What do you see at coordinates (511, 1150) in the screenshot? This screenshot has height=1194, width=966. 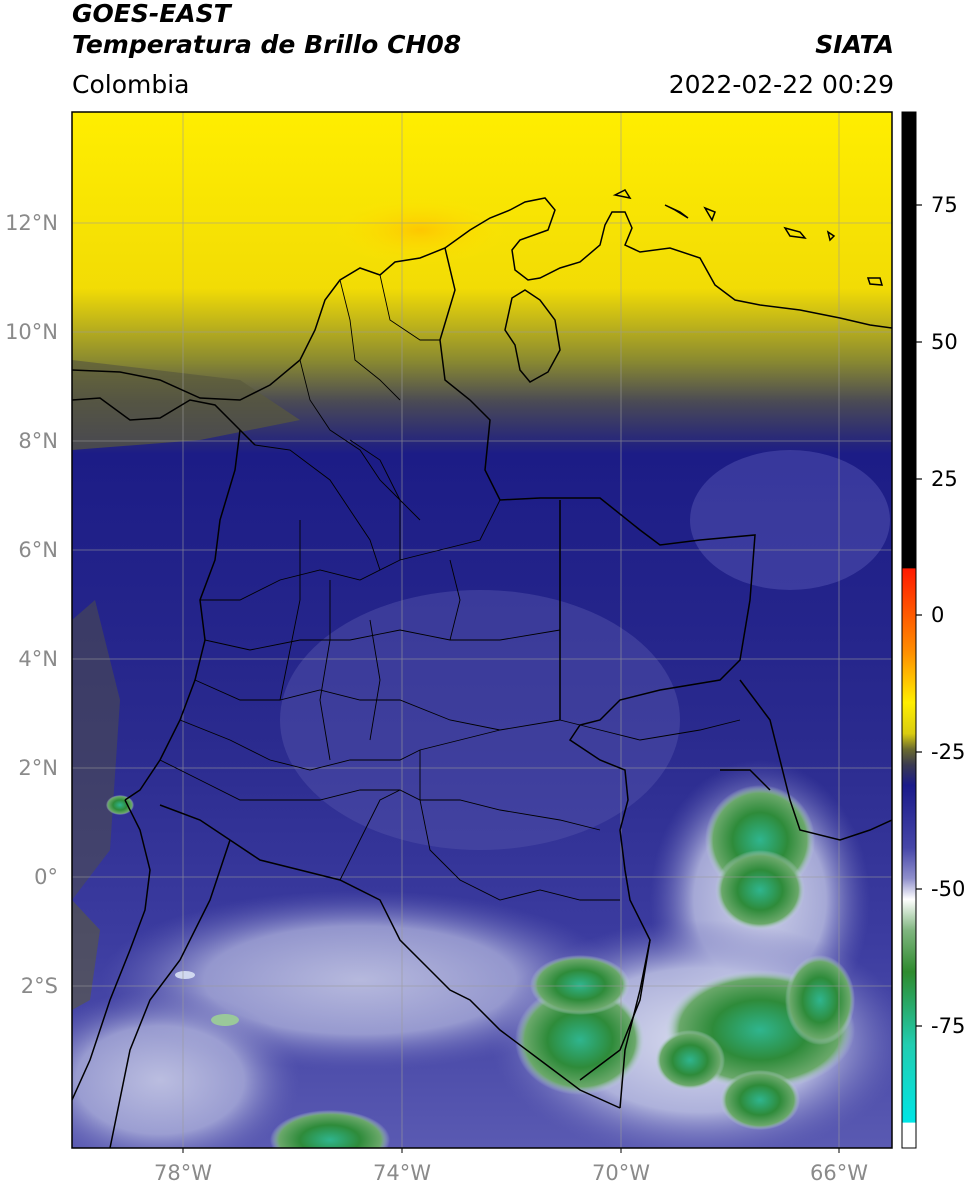 I see `map-ticks` at bounding box center [511, 1150].